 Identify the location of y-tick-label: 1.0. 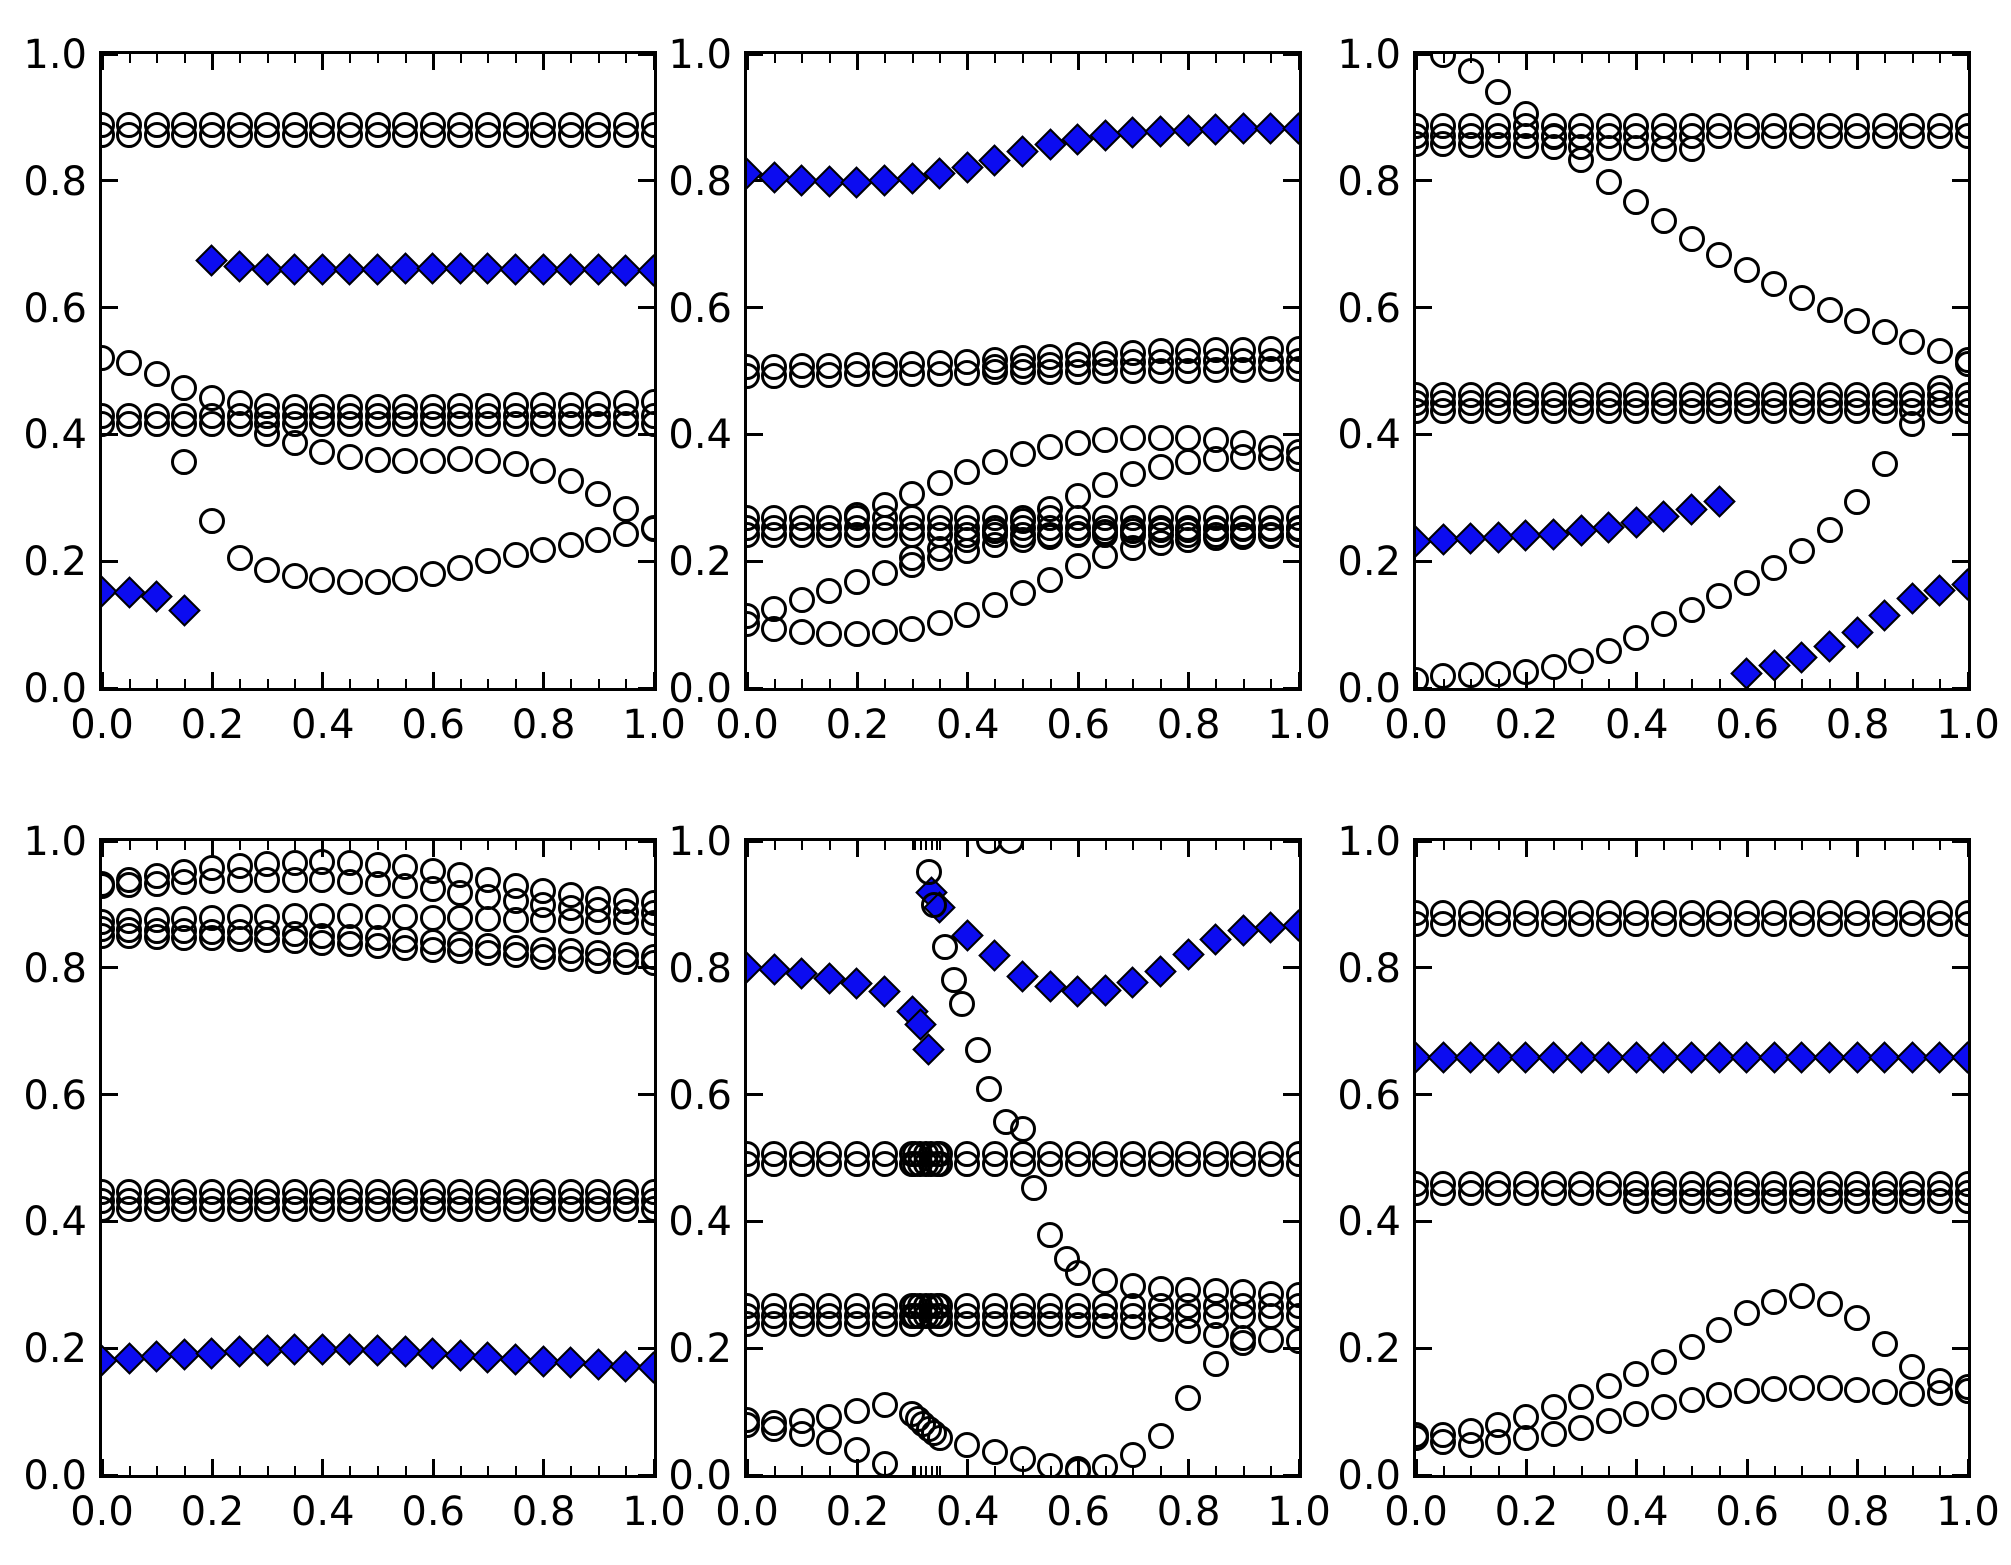
(55, 842).